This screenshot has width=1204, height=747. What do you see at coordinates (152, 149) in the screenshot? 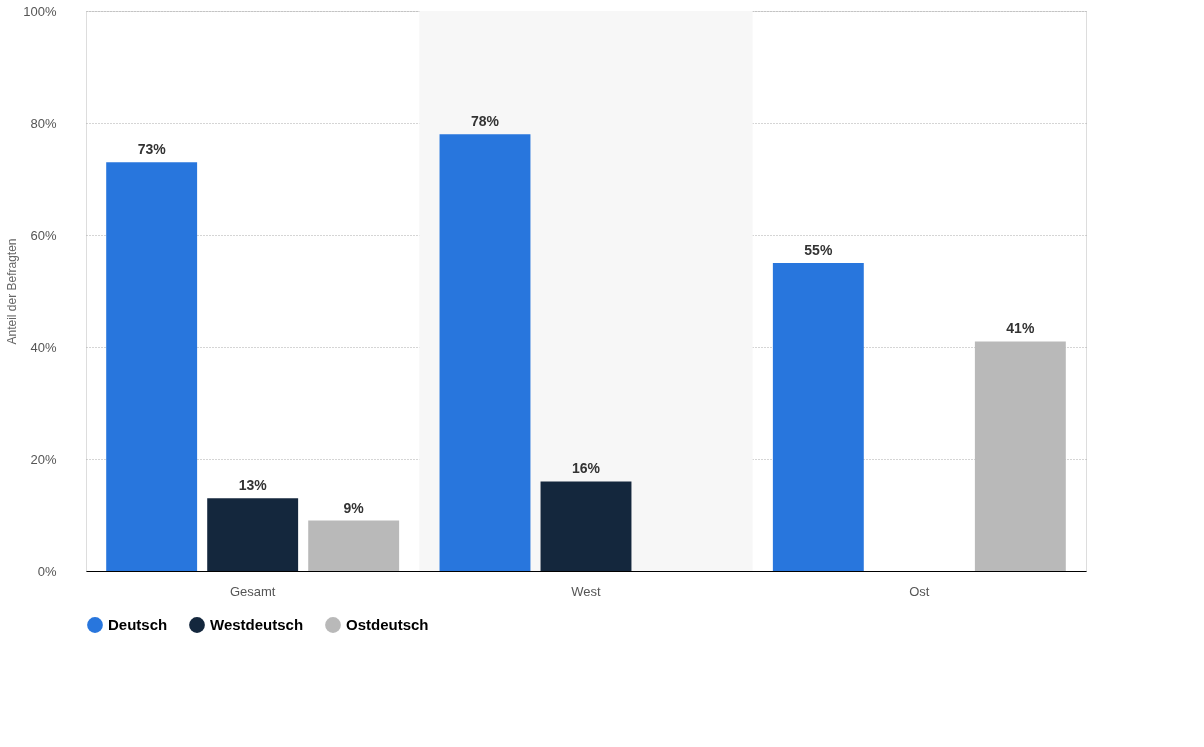
I see `data-label: 73%` at bounding box center [152, 149].